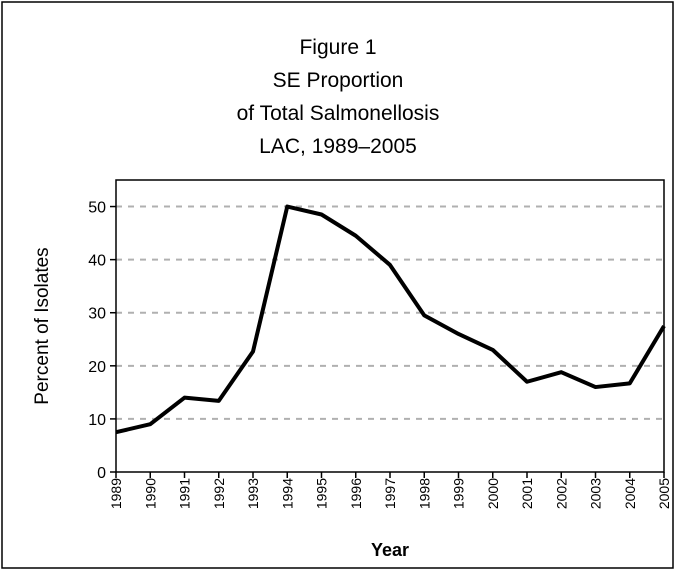 Image resolution: width=676 pixels, height=576 pixels. I want to click on x-tick-label: 2003, so click(596, 493).